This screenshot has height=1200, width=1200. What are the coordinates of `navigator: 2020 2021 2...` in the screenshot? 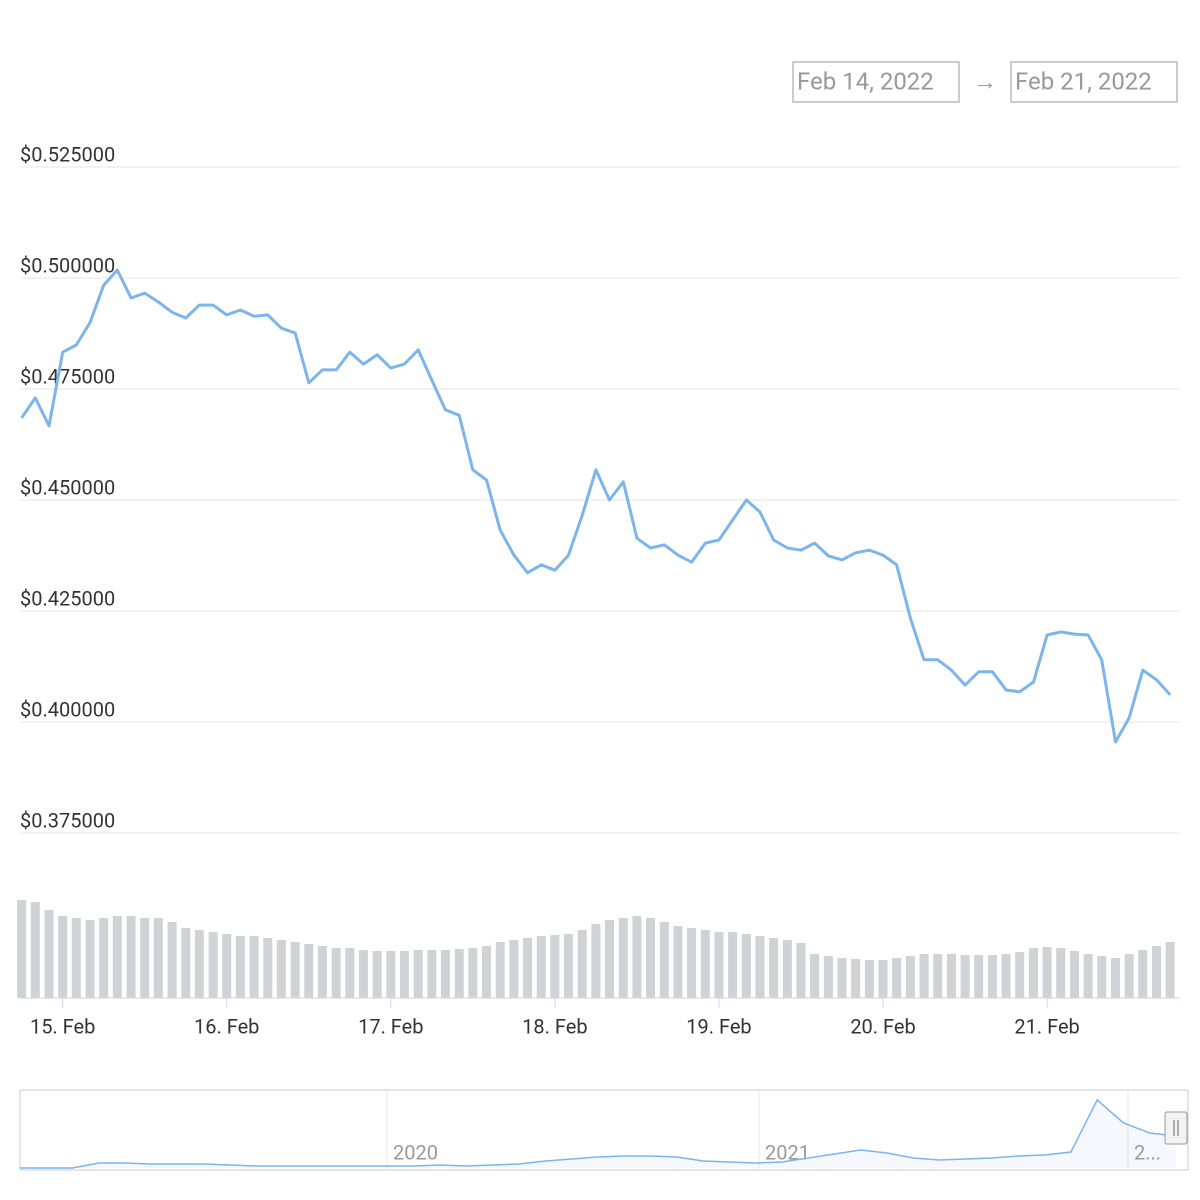 It's located at (598, 1130).